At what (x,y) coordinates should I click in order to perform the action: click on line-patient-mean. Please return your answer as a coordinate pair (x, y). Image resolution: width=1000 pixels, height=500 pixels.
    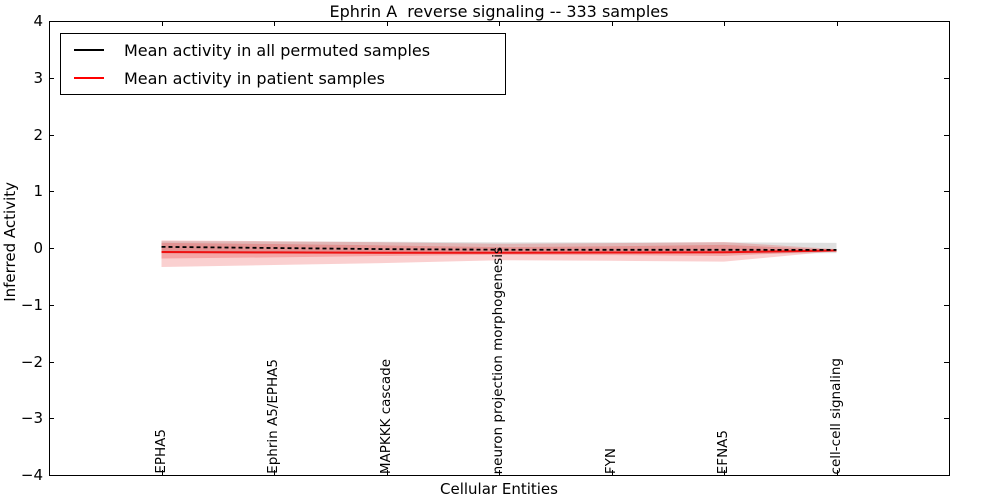
    Looking at the image, I should click on (499, 251).